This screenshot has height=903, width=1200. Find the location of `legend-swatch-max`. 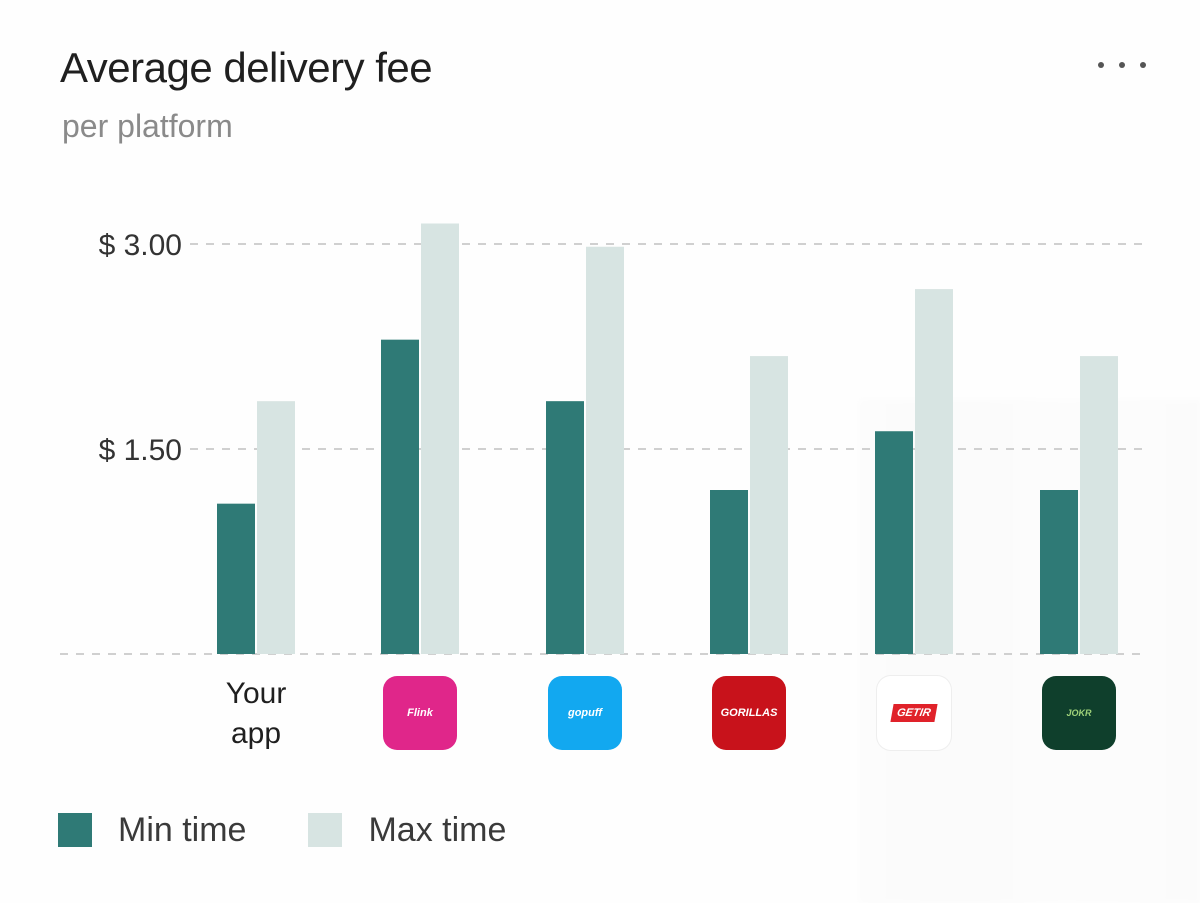

legend-swatch-max is located at coordinates (325, 830).